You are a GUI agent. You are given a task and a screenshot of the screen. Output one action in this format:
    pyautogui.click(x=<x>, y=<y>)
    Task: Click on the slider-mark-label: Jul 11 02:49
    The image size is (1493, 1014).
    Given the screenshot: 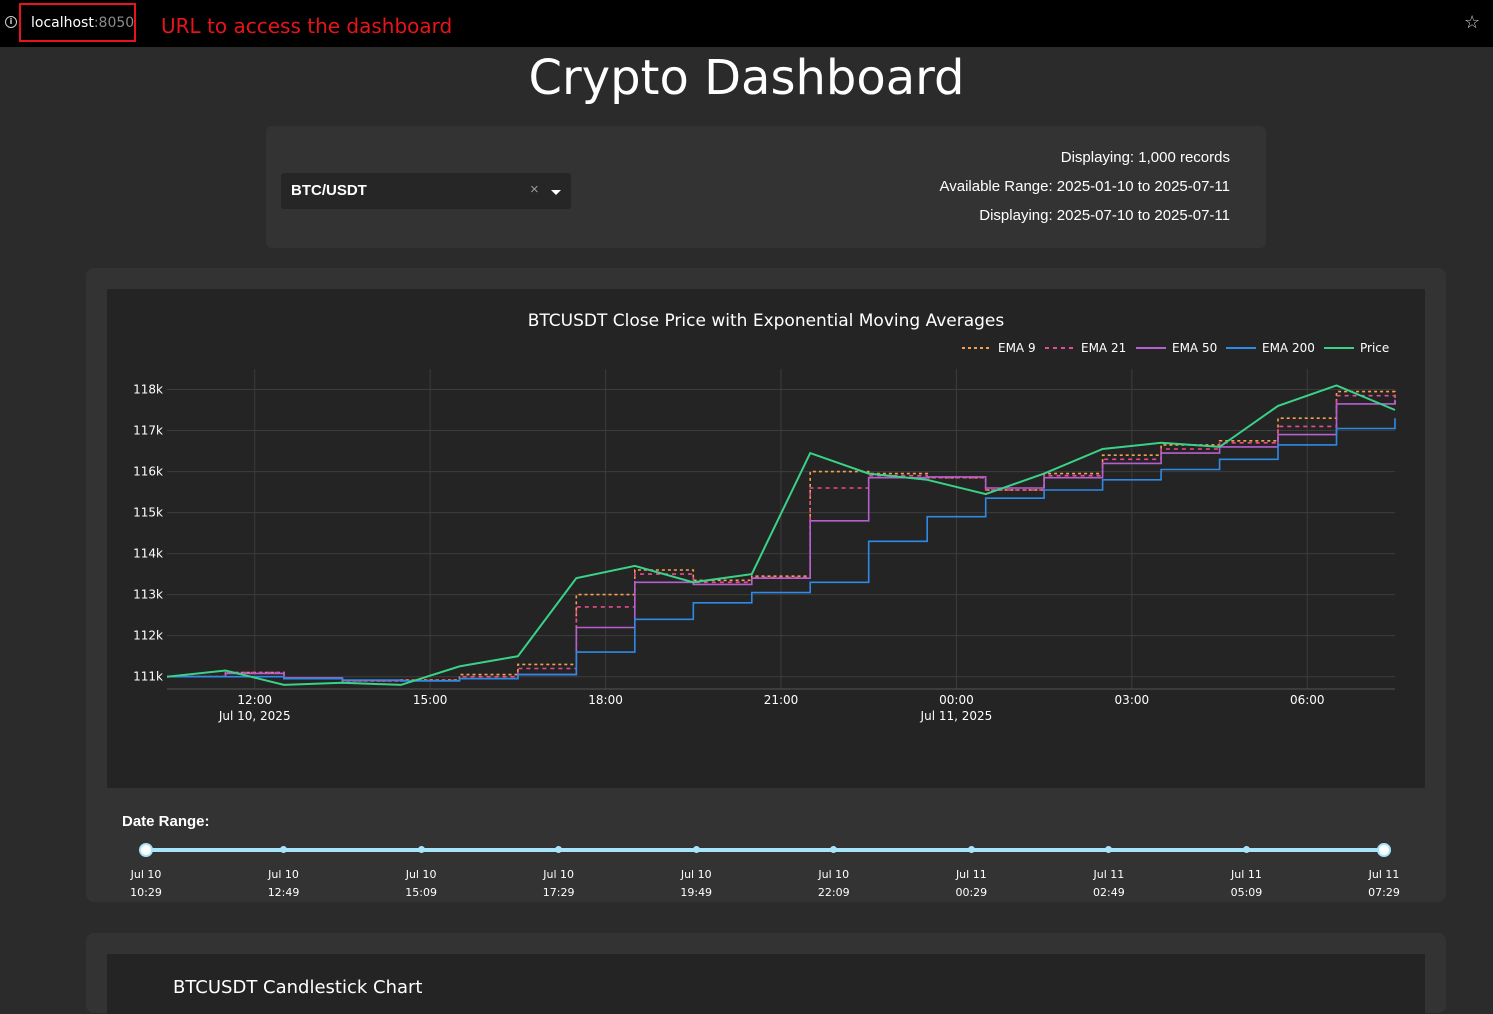 What is the action you would take?
    pyautogui.click(x=1109, y=884)
    